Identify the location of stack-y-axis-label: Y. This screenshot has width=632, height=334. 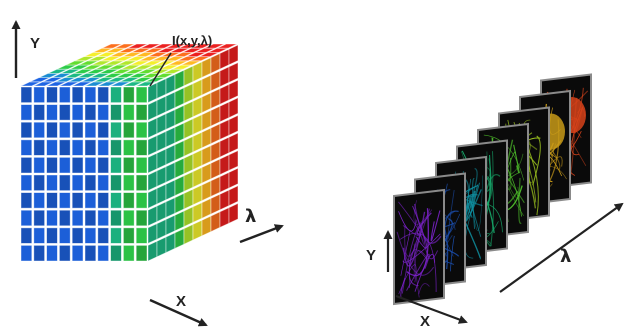
(371, 255).